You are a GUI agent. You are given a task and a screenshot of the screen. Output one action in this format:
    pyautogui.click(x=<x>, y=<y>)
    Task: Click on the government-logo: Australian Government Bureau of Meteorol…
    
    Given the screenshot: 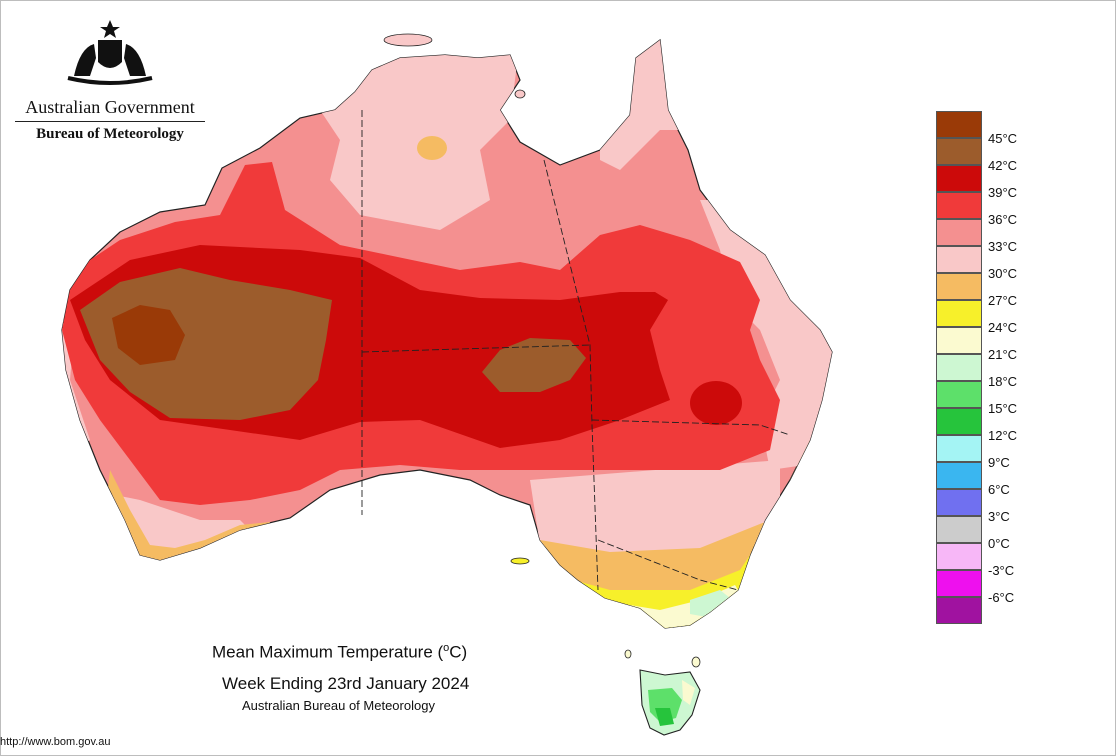 What is the action you would take?
    pyautogui.click(x=110, y=80)
    